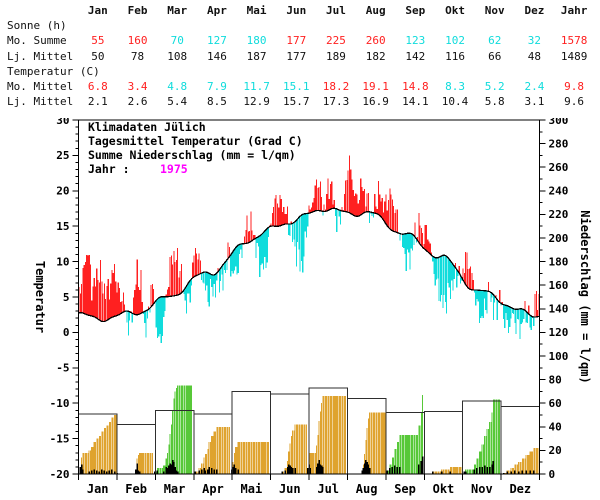  What do you see at coordinates (495, 41) in the screenshot?
I see `table-value: 62` at bounding box center [495, 41].